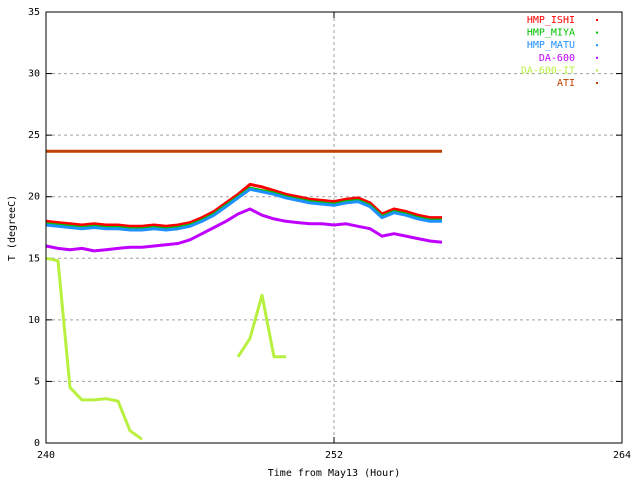 The width and height of the screenshot is (640, 480). I want to click on x-axis-label: Time from May13 (Hour), so click(334, 473).